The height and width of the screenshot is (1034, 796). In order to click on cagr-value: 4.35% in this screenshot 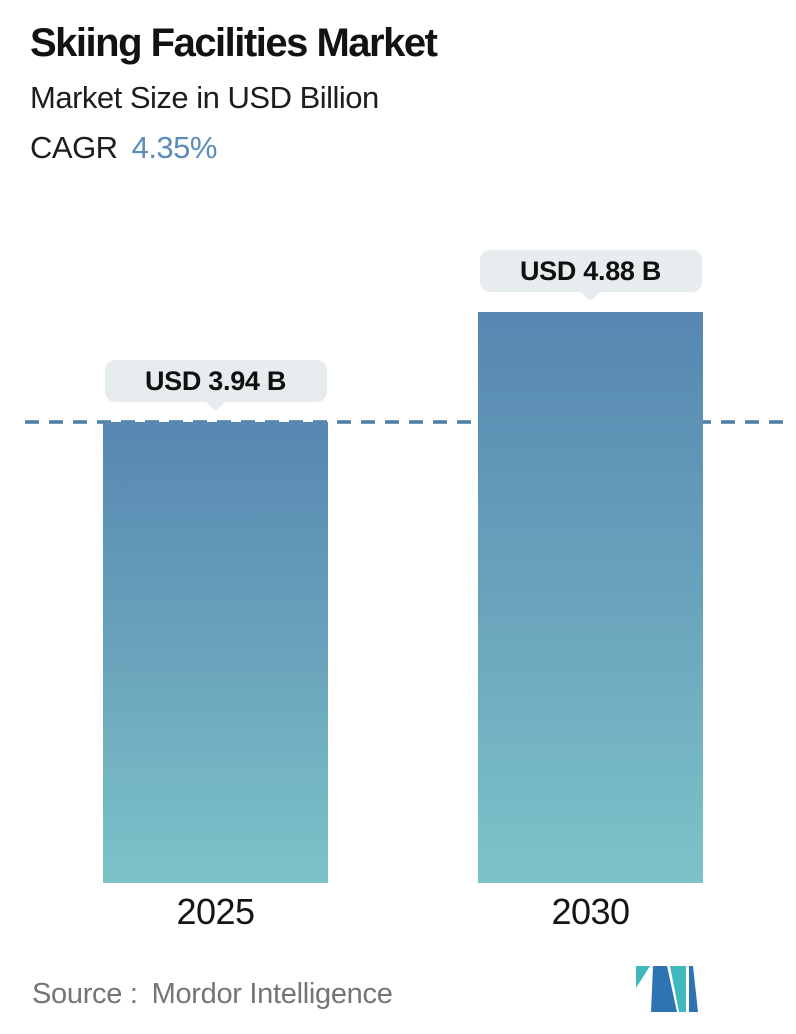, I will do `click(174, 147)`.